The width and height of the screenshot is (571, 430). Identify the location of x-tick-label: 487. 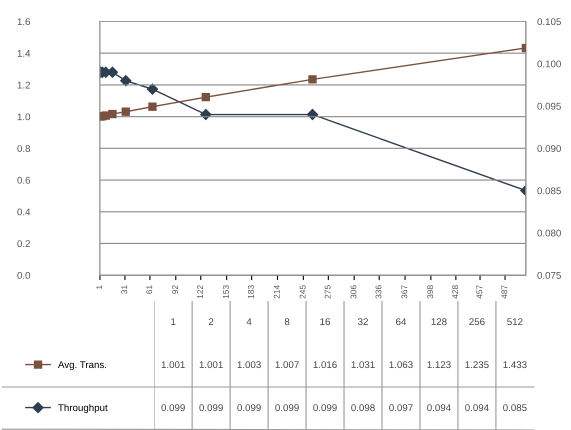
(504, 292).